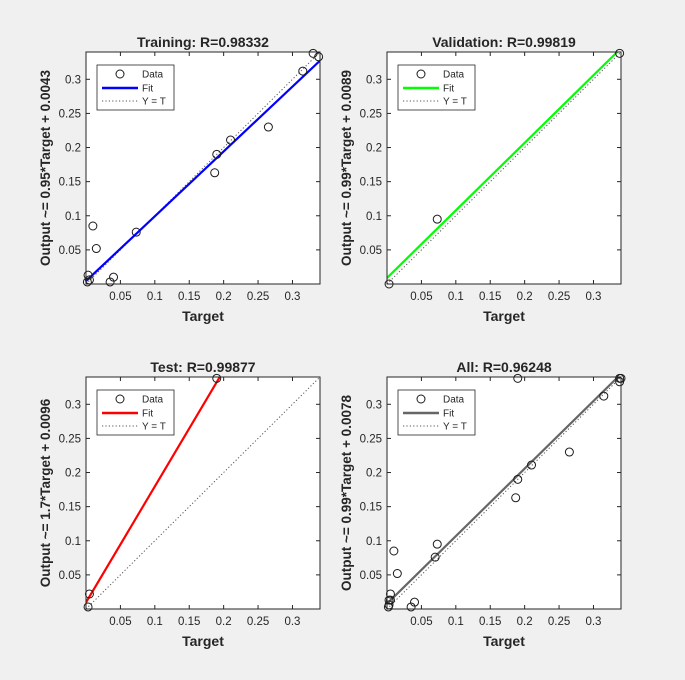 This screenshot has width=685, height=680. I want to click on plot-validation-ylabel: Output ~= 0.99*Target + 0.0089, so click(346, 168).